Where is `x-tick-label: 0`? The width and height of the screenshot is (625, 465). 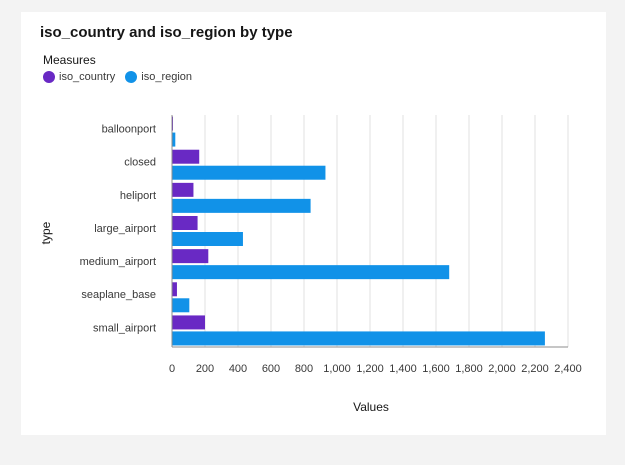 x-tick-label: 0 is located at coordinates (172, 369).